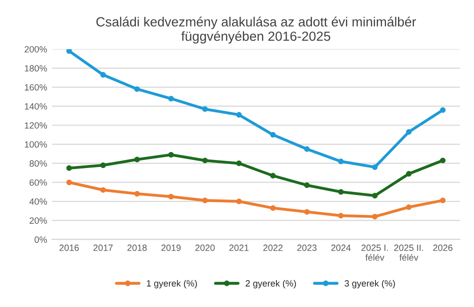  What do you see at coordinates (38, 220) in the screenshot?
I see `y-tick-label: 20%` at bounding box center [38, 220].